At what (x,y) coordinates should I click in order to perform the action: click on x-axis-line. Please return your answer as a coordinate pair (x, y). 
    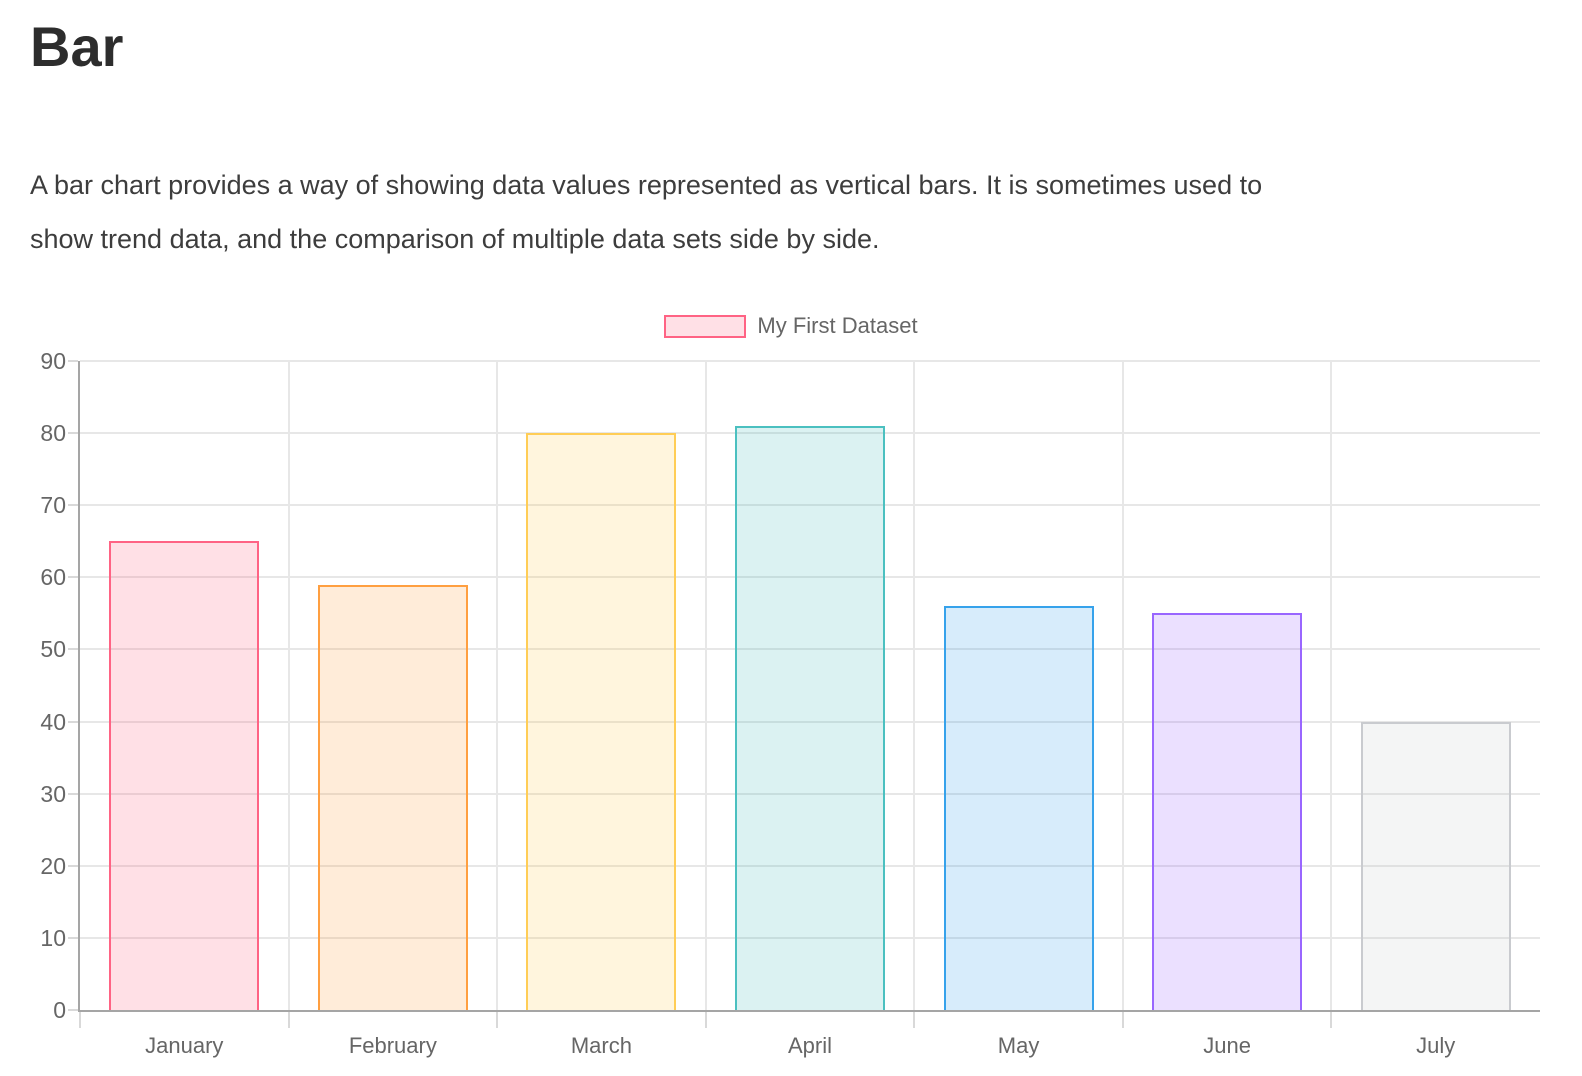
    Looking at the image, I should click on (809, 1011).